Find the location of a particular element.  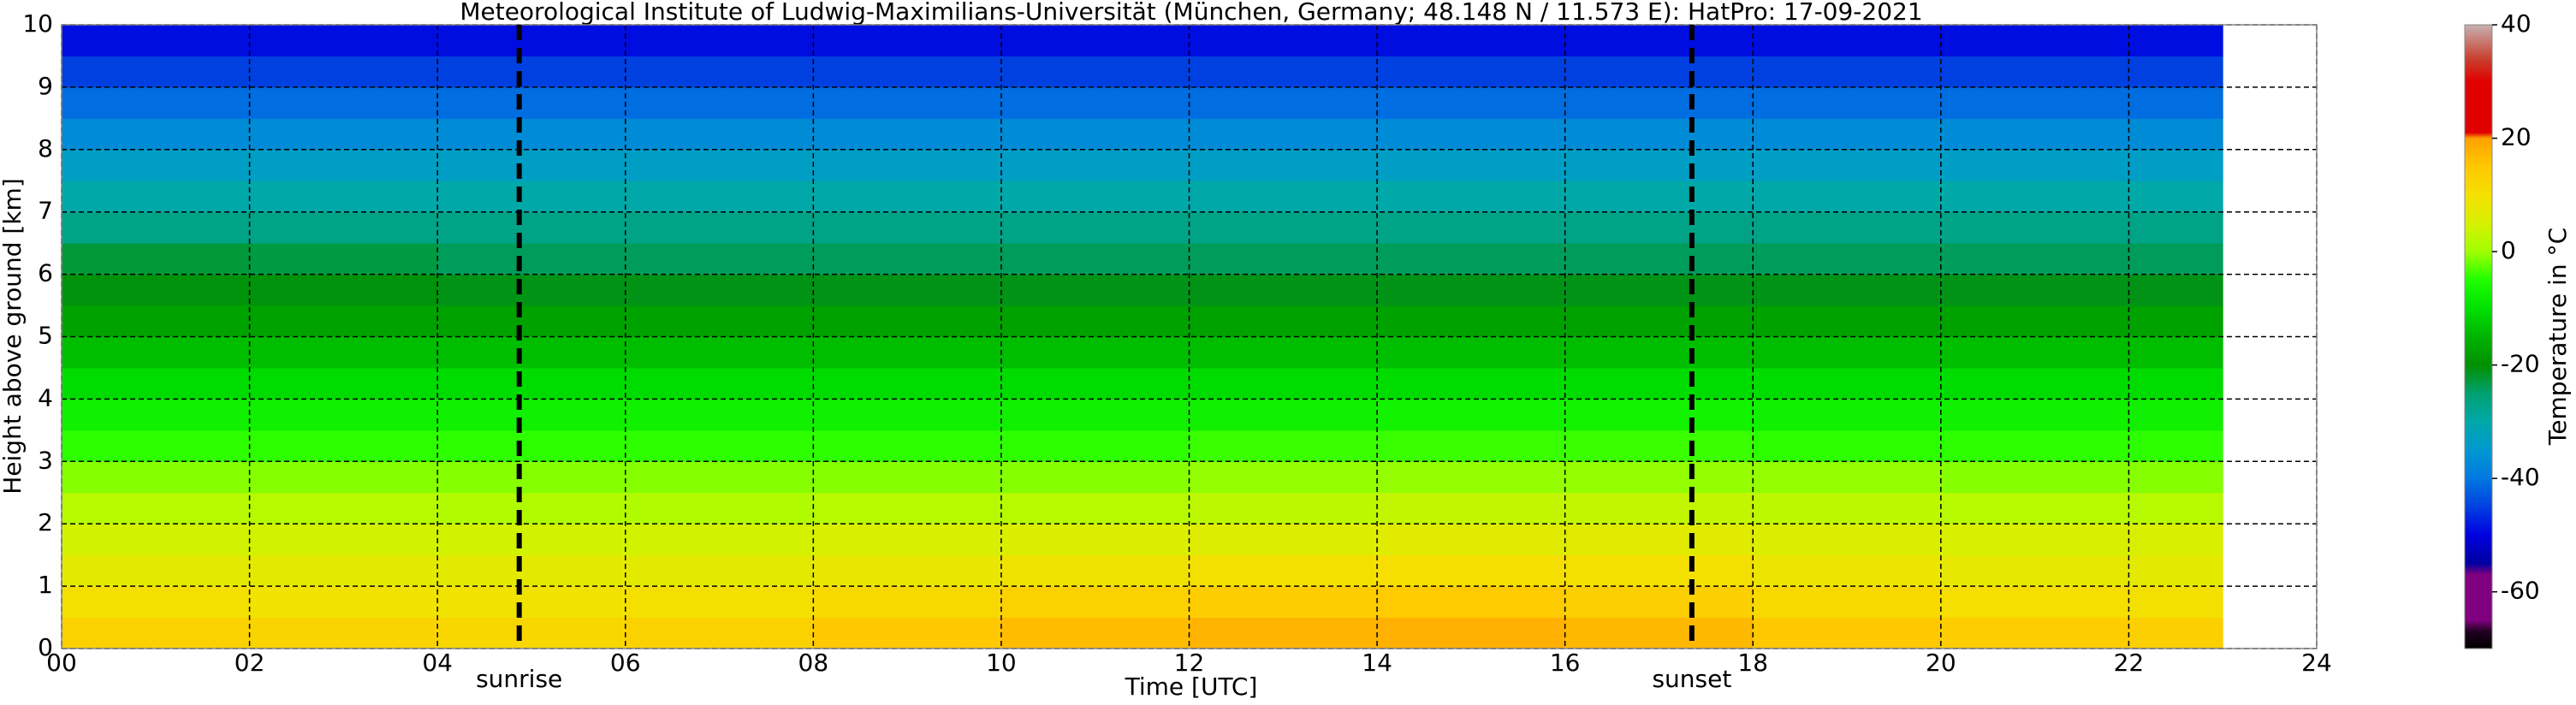

annotation-label: sunset is located at coordinates (1691, 679).